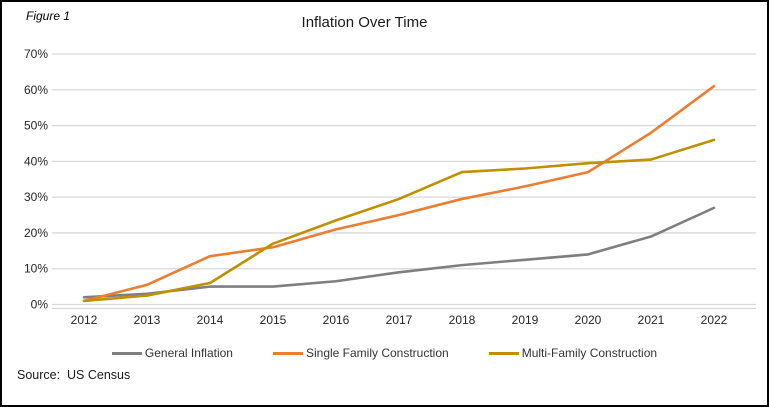  Describe the element at coordinates (399, 320) in the screenshot. I see `x-tick-label: 2017` at that location.